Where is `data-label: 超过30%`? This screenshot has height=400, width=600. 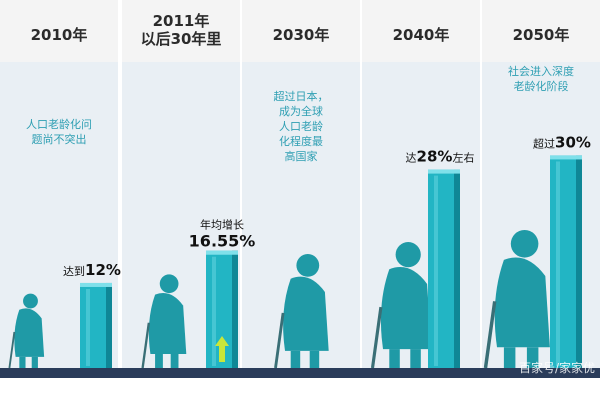
data-label: 超过30% is located at coordinates (562, 142).